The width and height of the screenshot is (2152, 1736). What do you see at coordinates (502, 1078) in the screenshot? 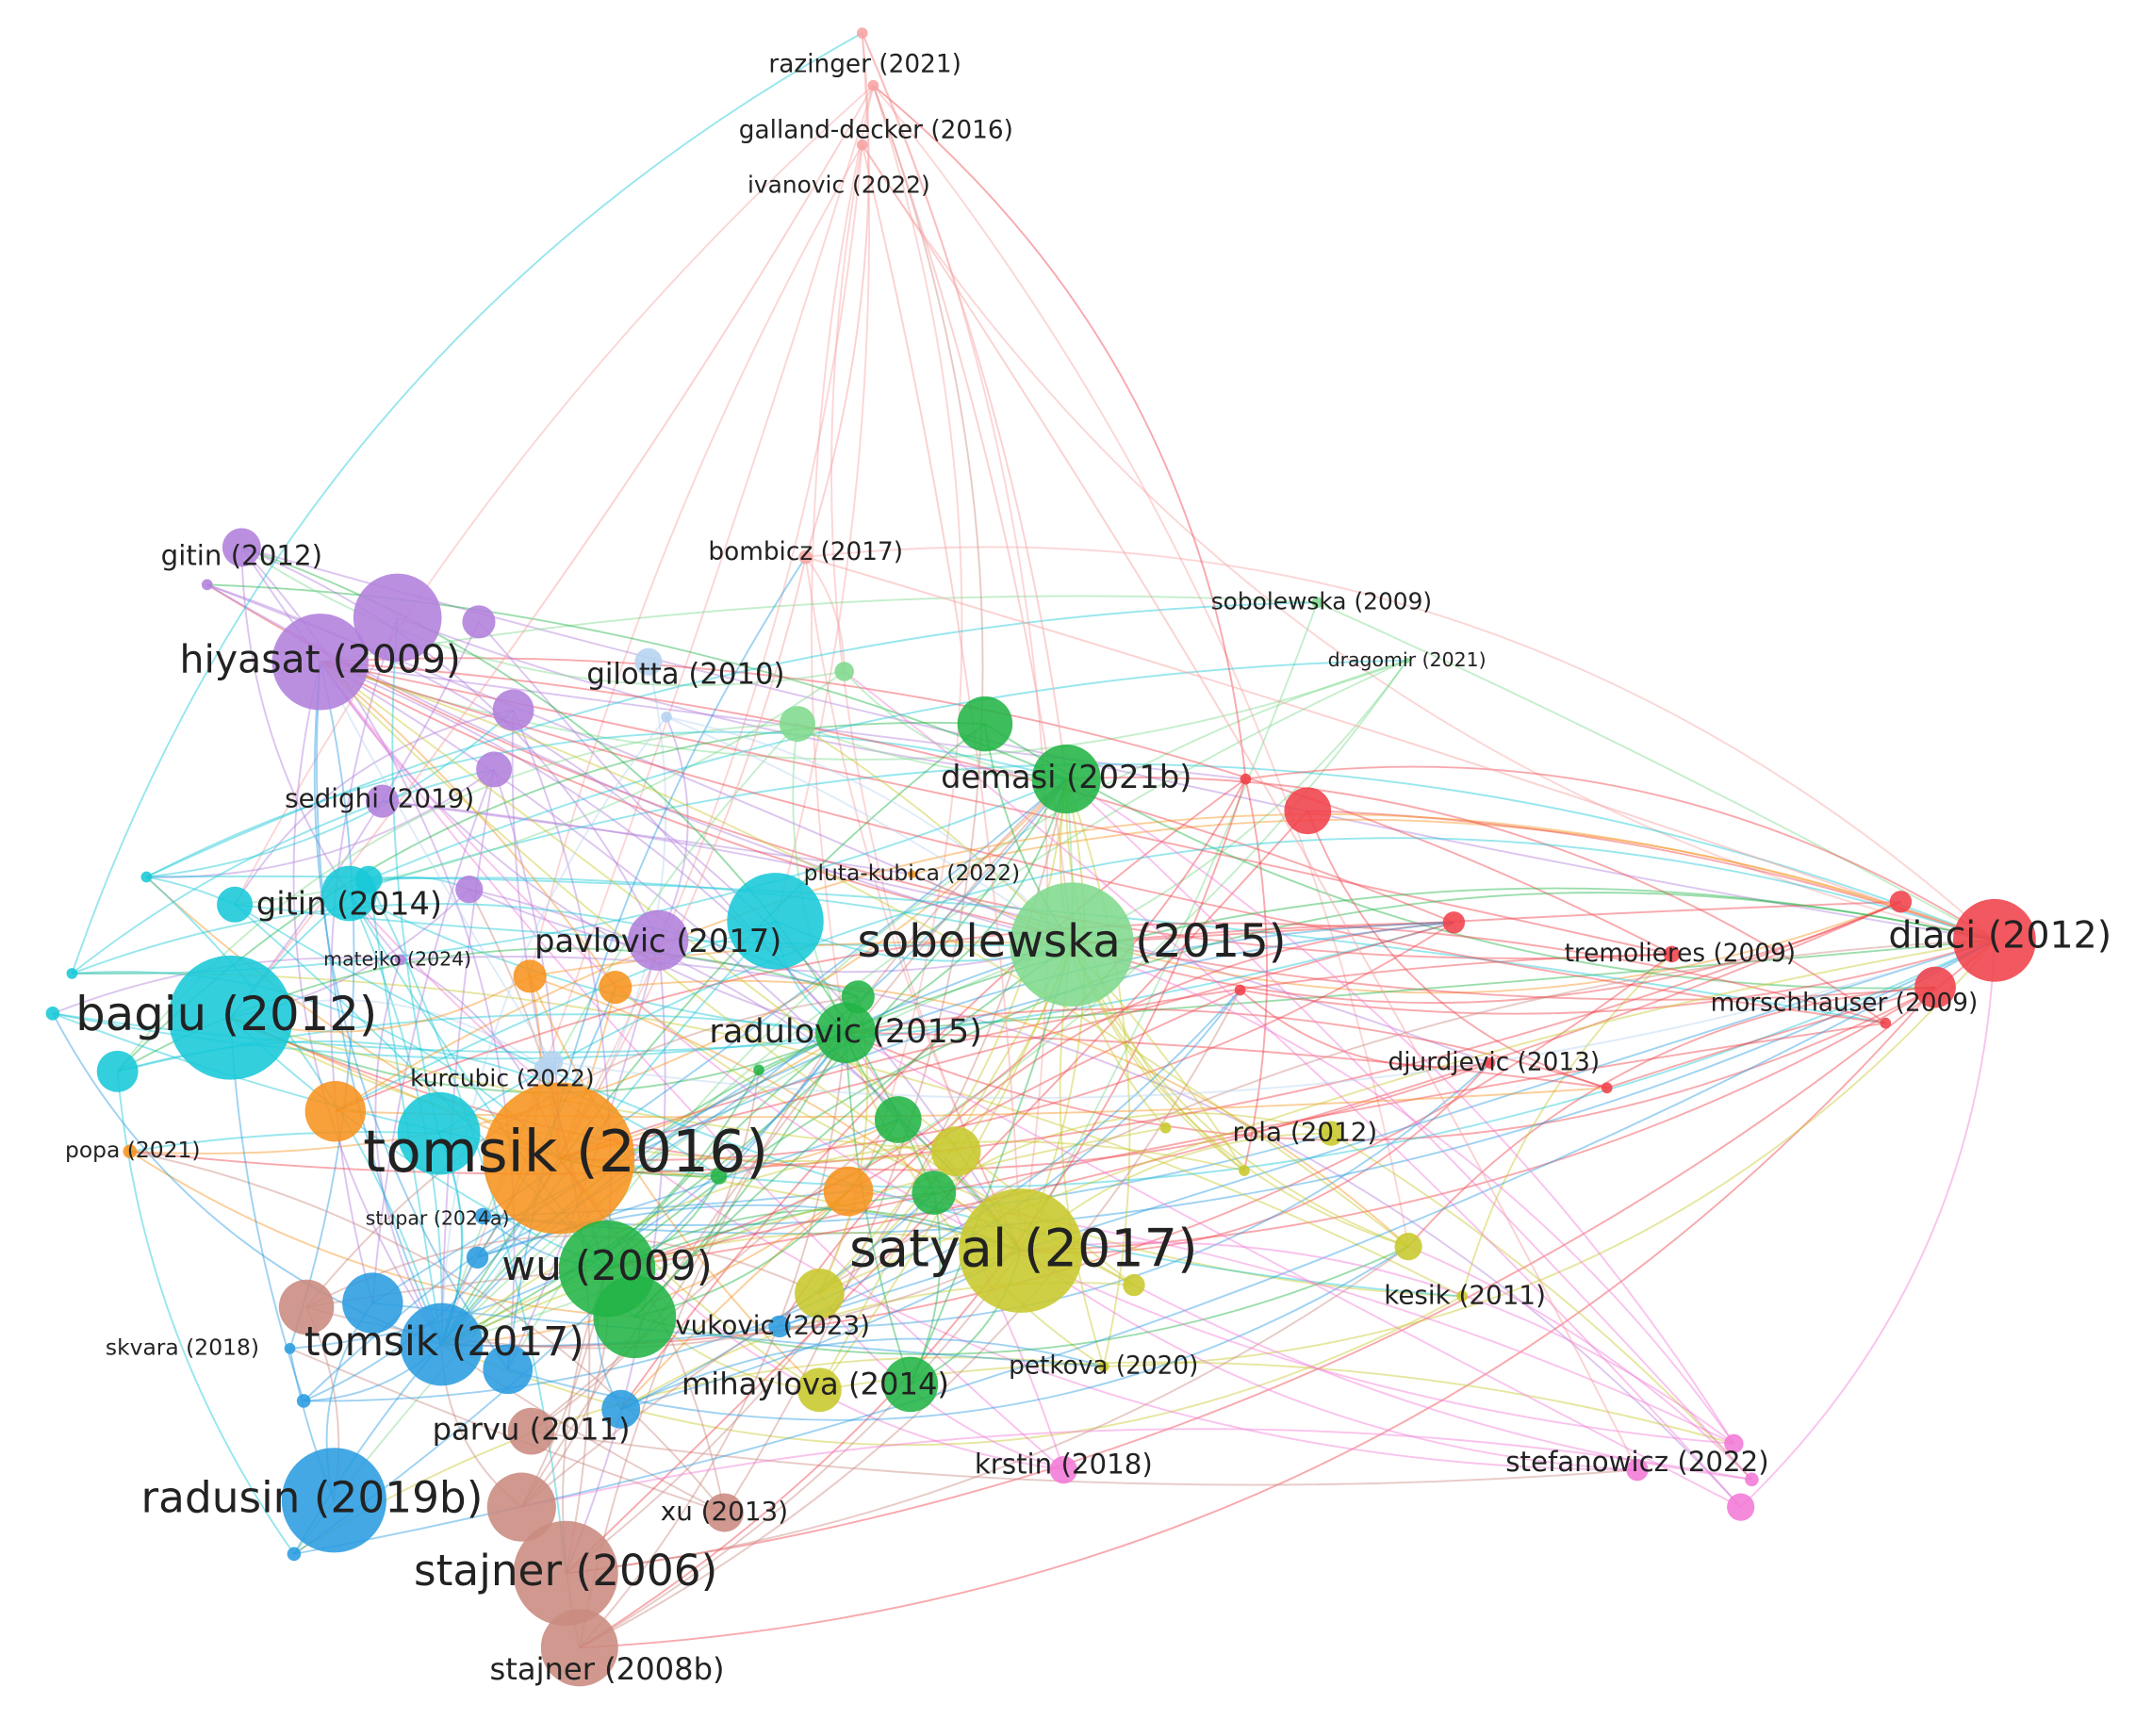
I see `node-label: kurcubic (2022)` at bounding box center [502, 1078].